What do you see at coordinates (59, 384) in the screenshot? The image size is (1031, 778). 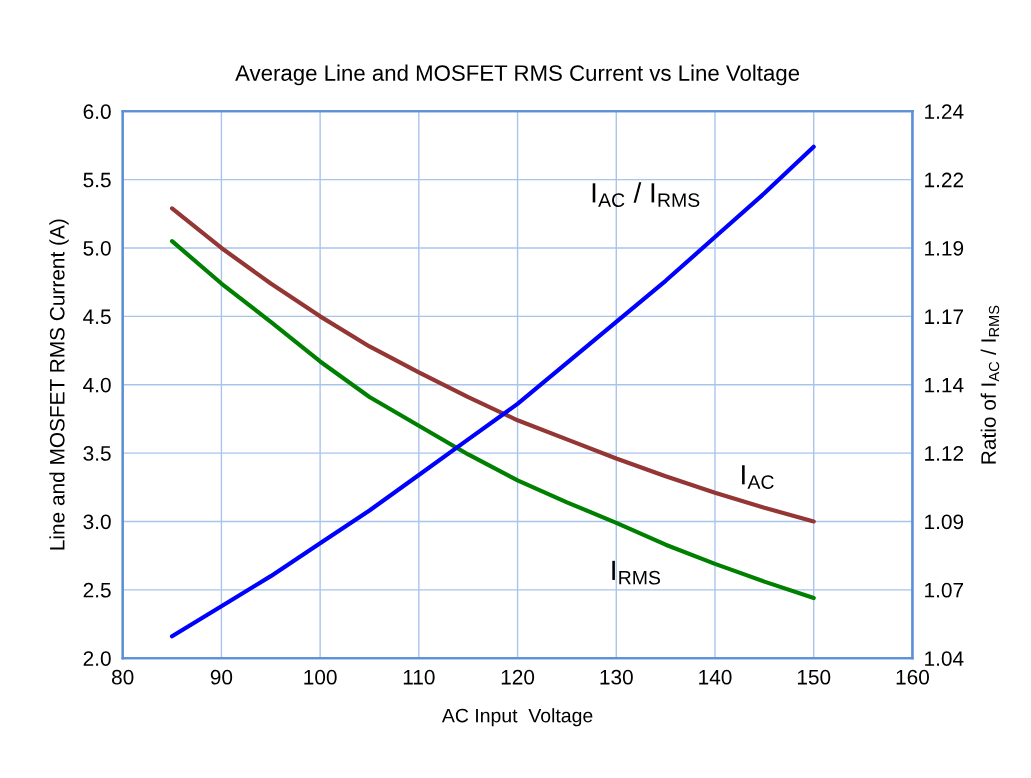 I see `y-axis-title: Line and MOSFET RMS Current (A)` at bounding box center [59, 384].